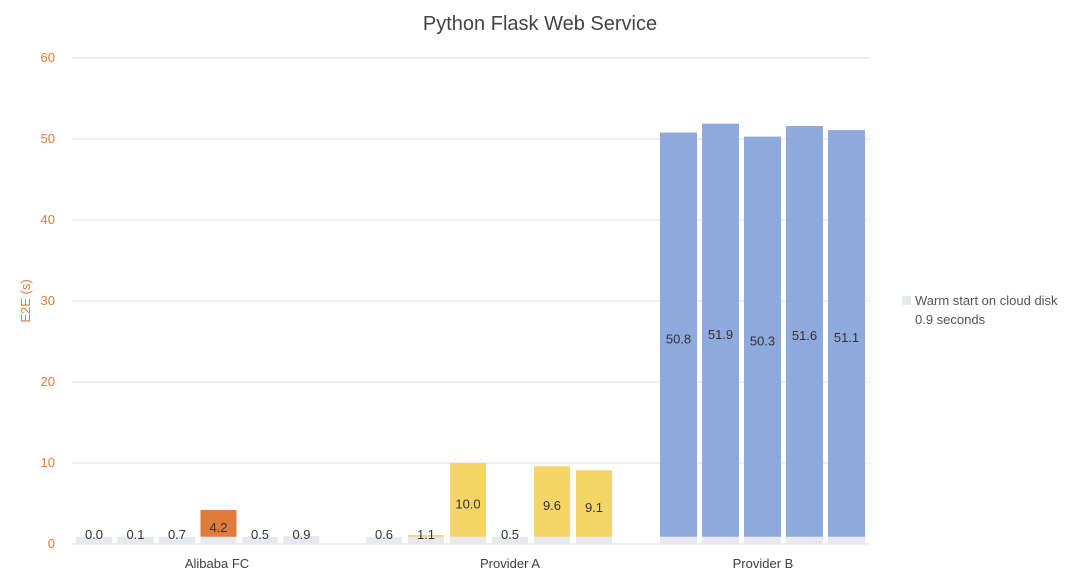 The height and width of the screenshot is (578, 1080). I want to click on y-tick-label: 10, so click(48, 462).